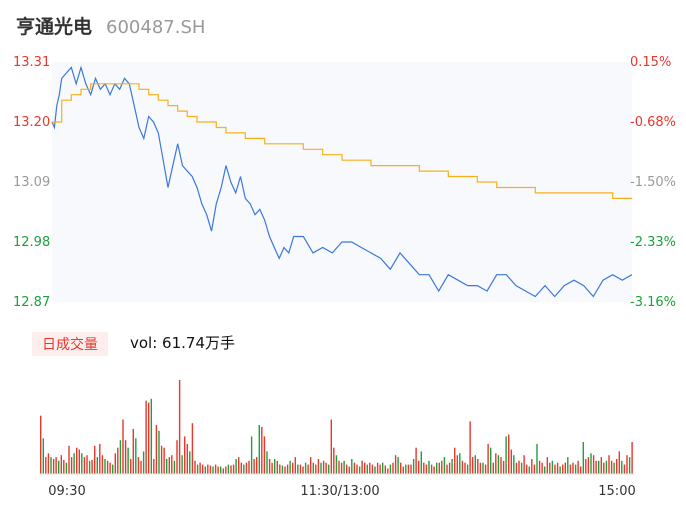 Image resolution: width=686 pixels, height=524 pixels. I want to click on stock-name: 亨通光电, so click(54, 27).